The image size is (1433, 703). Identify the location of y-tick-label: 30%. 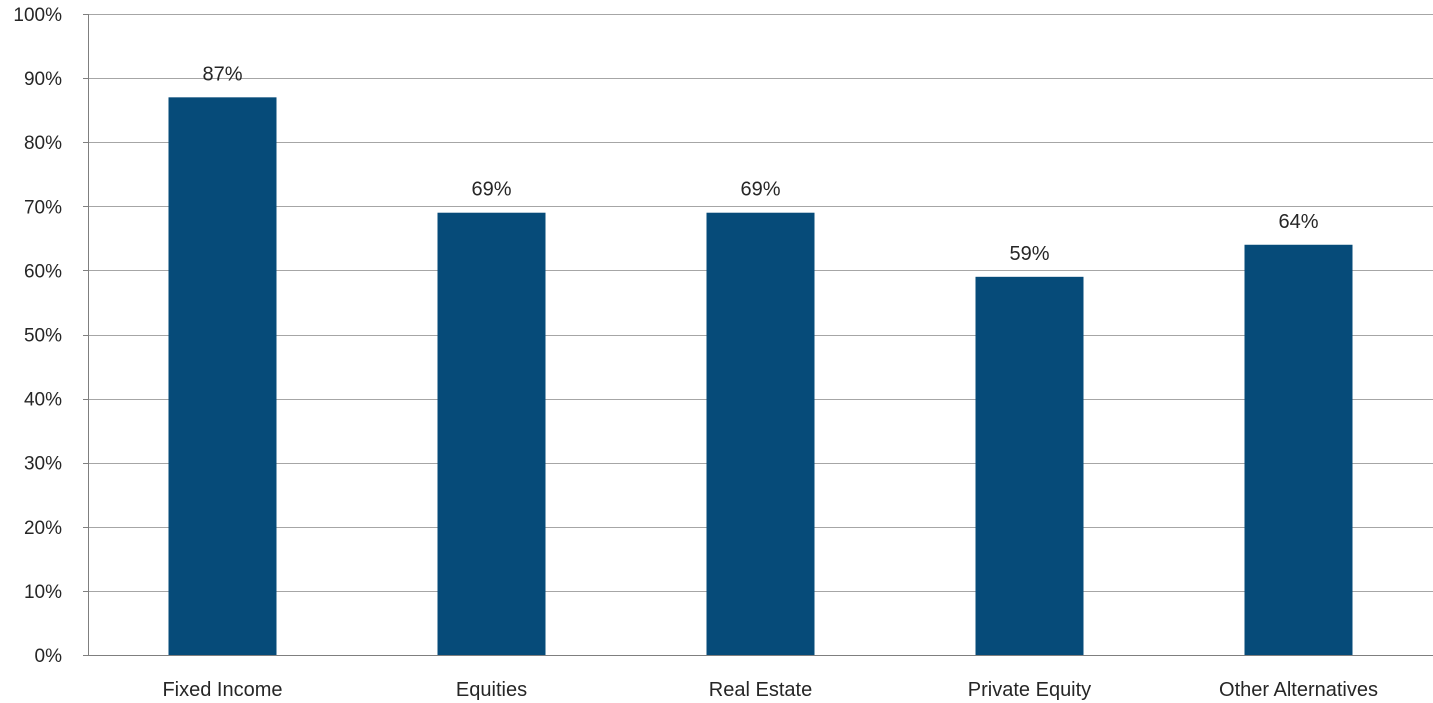
(43, 464).